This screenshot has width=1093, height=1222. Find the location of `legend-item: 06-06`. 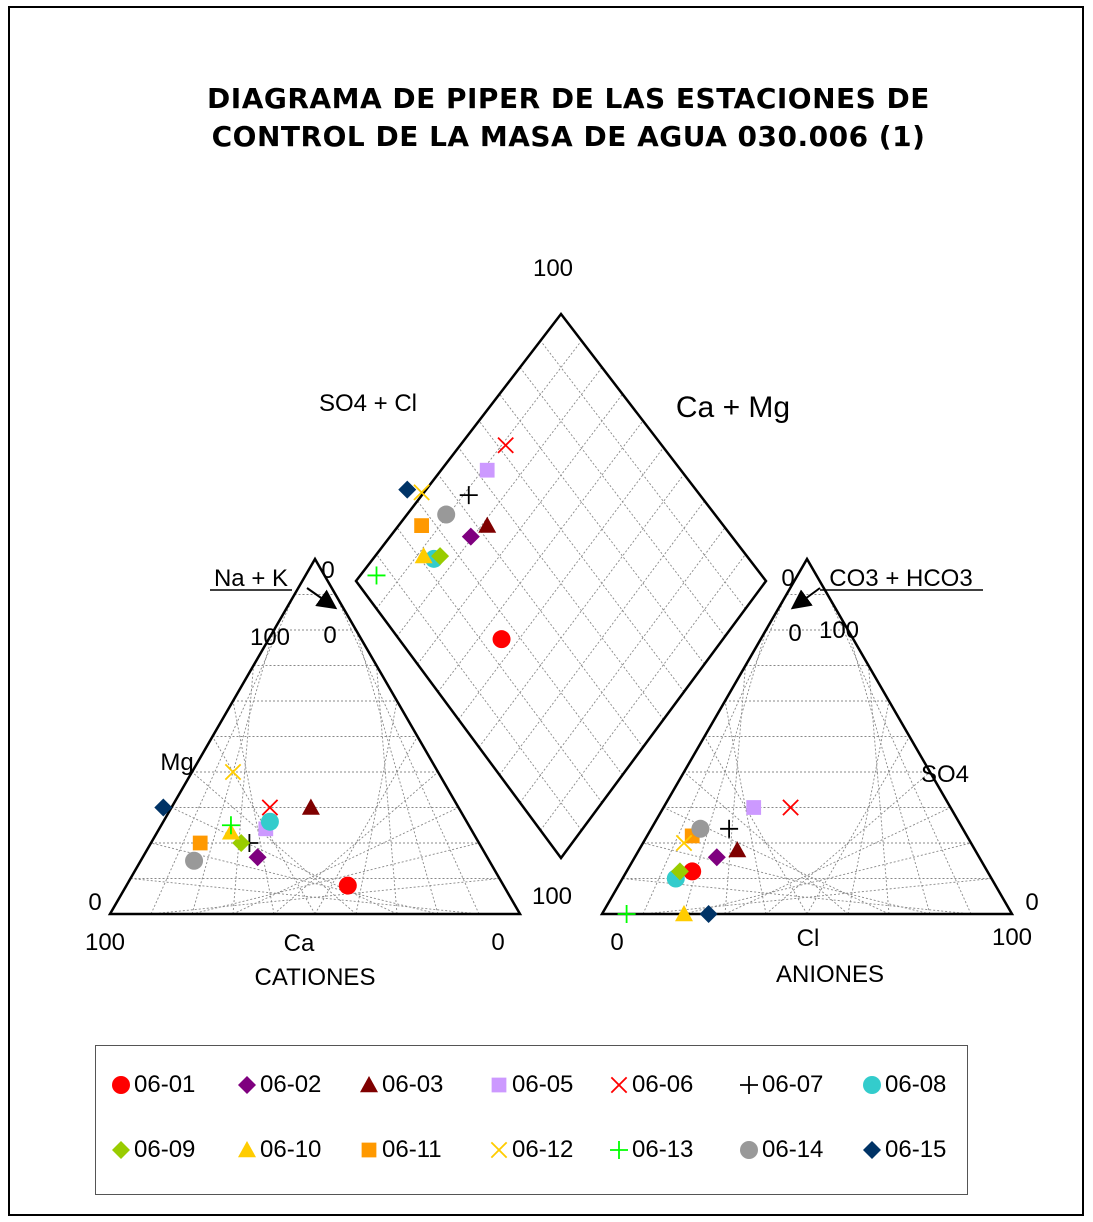

legend-item: 06-06 is located at coordinates (649, 1085).